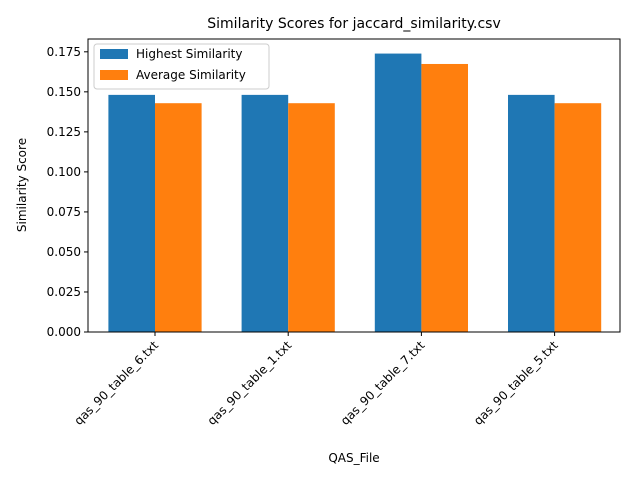 The width and height of the screenshot is (640, 480). Describe the element at coordinates (189, 54) in the screenshot. I see `legend-label-1: Highest Similarity` at that location.